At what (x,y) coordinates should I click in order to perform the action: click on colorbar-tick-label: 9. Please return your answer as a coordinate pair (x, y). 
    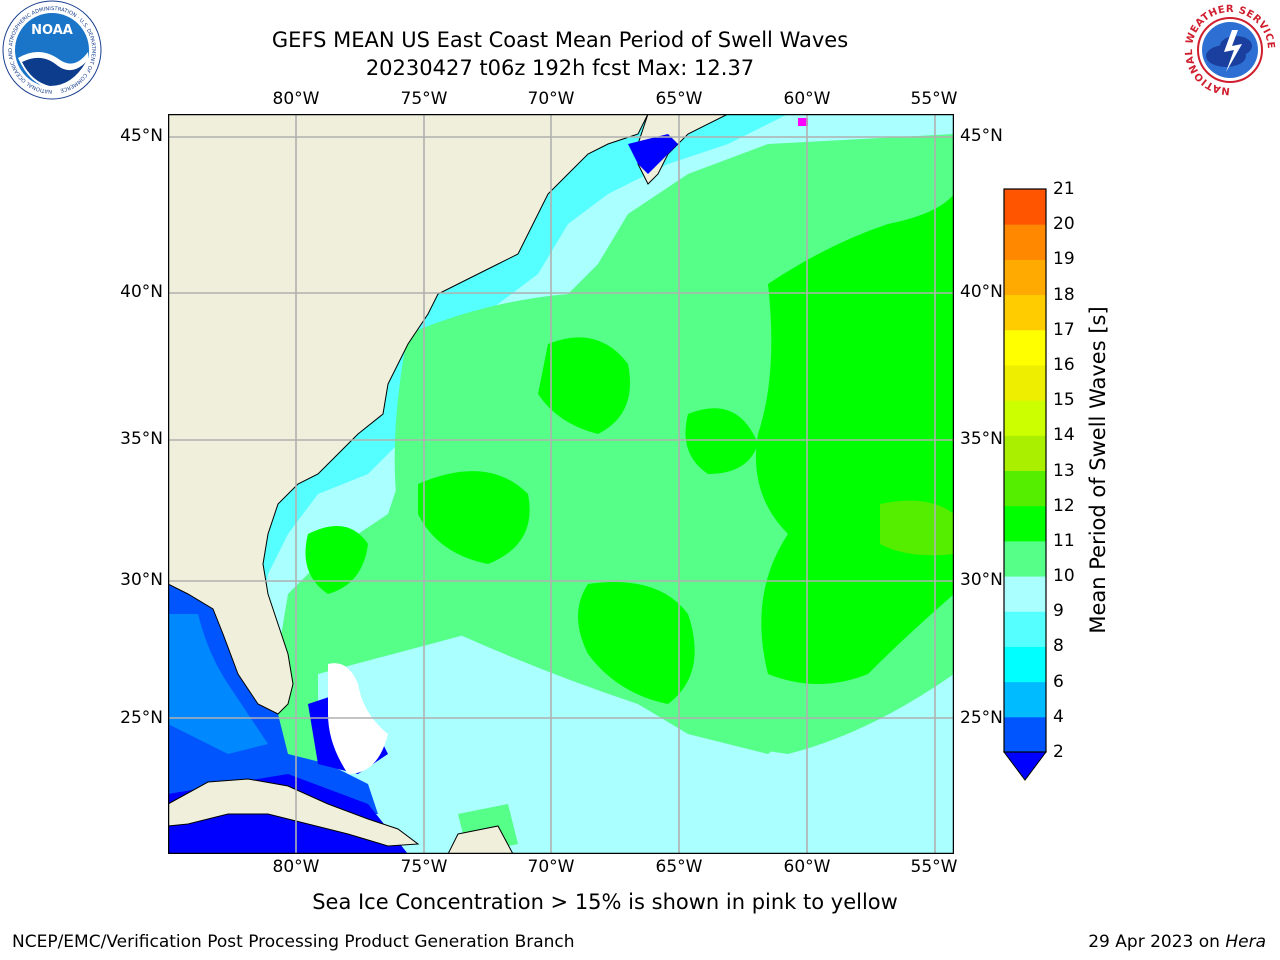
    Looking at the image, I should click on (1058, 611).